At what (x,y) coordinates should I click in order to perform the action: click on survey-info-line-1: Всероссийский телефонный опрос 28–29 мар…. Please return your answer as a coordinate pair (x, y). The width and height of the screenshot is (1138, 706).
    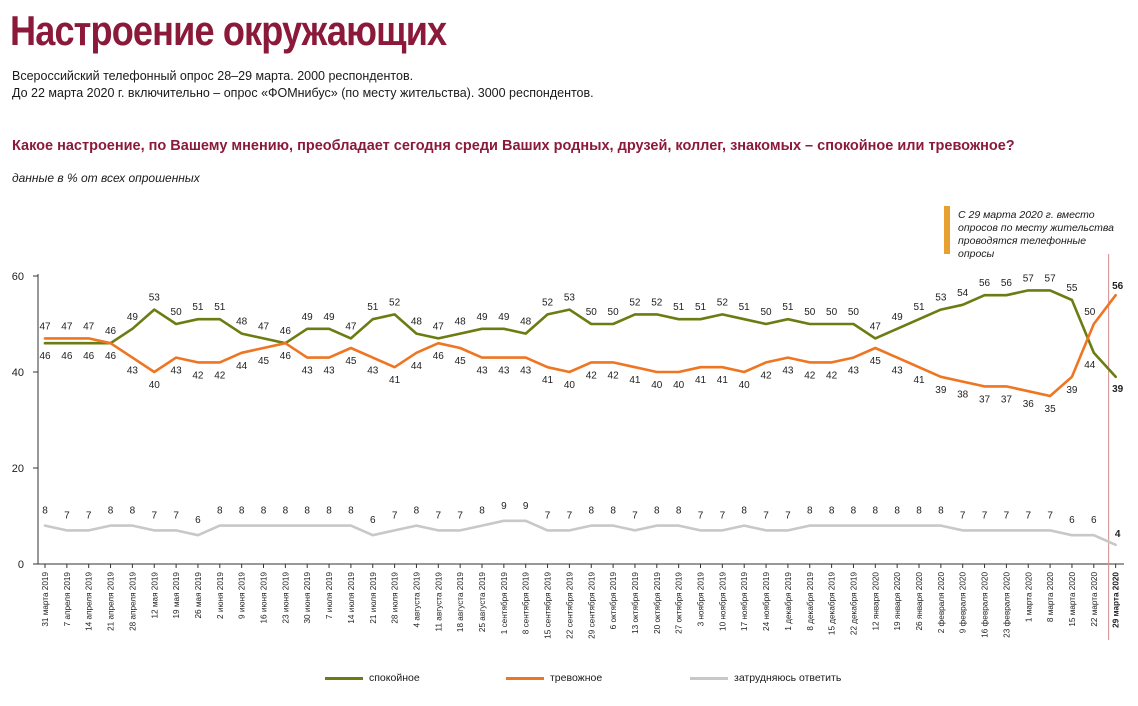
    Looking at the image, I should click on (213, 76).